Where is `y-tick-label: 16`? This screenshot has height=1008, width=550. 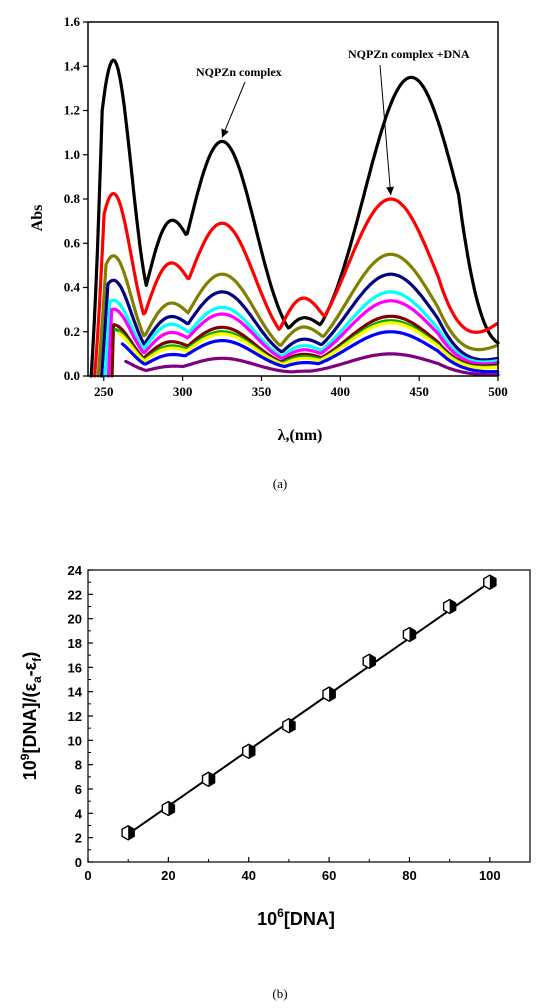
y-tick-label: 16 is located at coordinates (75, 667).